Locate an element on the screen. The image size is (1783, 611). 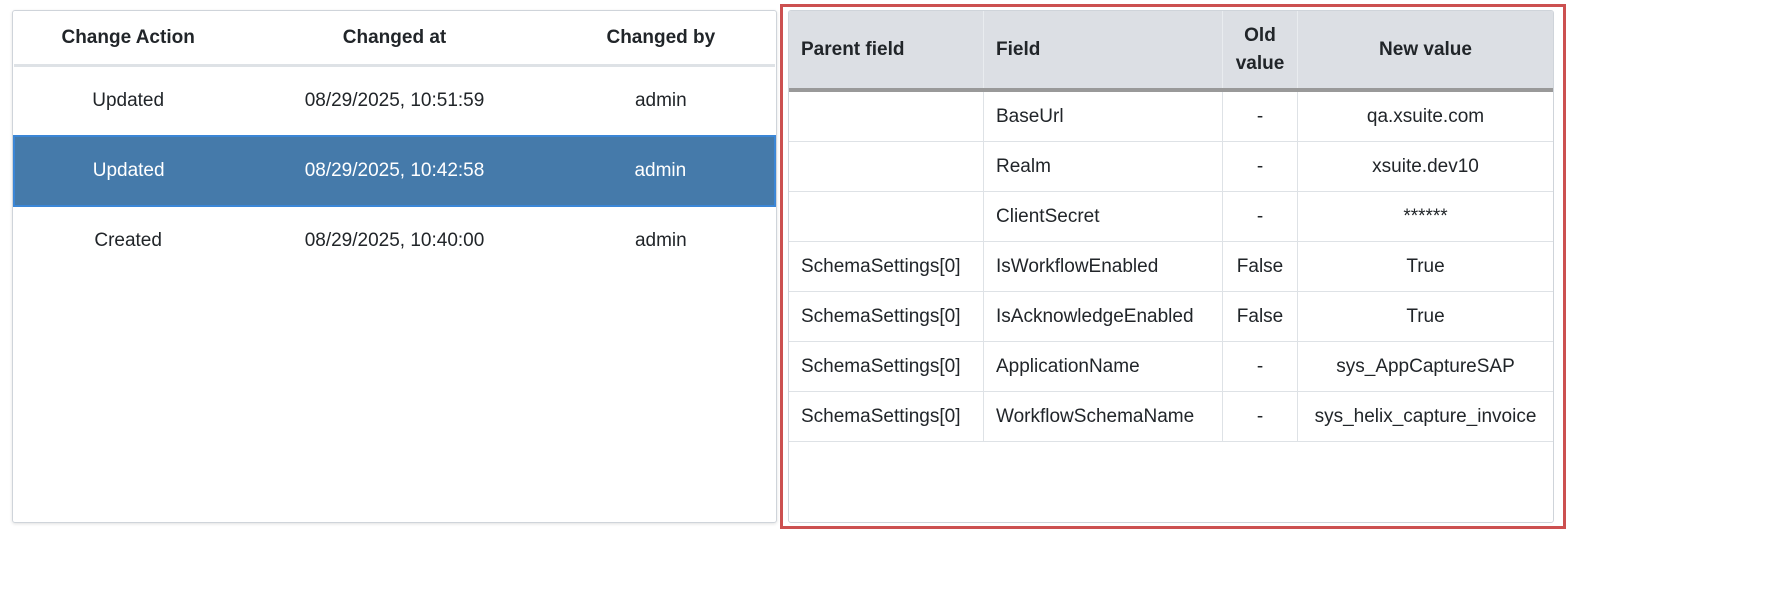
change-row: ClientSecret - ****** is located at coordinates (1171, 216).